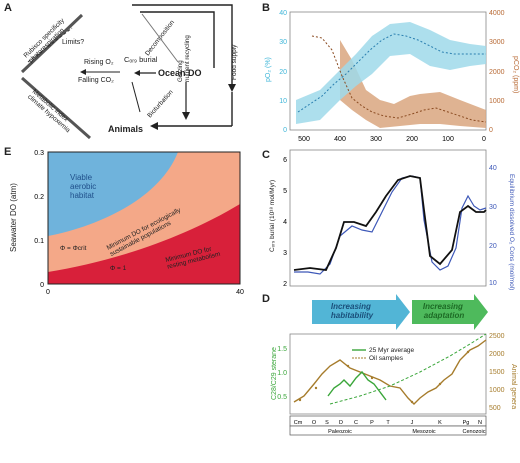  I want to click on panel-e-xtick: 0, so click(48, 292).